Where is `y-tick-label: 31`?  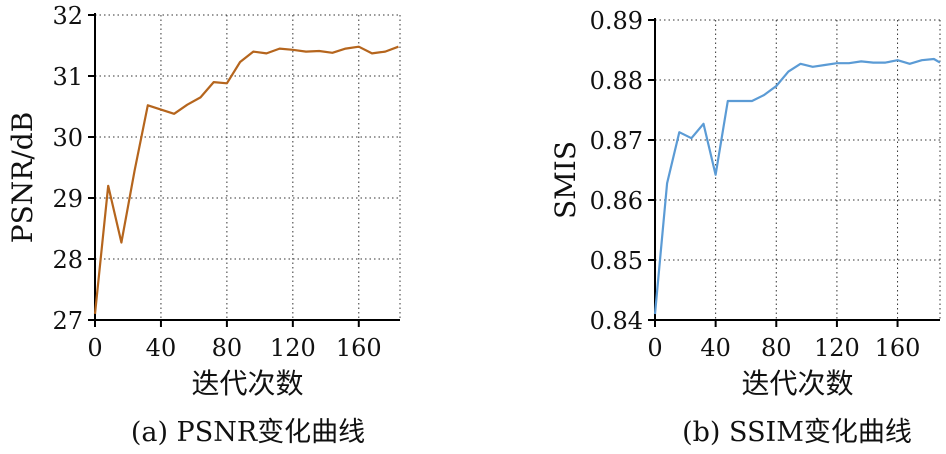
y-tick-label: 31 is located at coordinates (67, 77).